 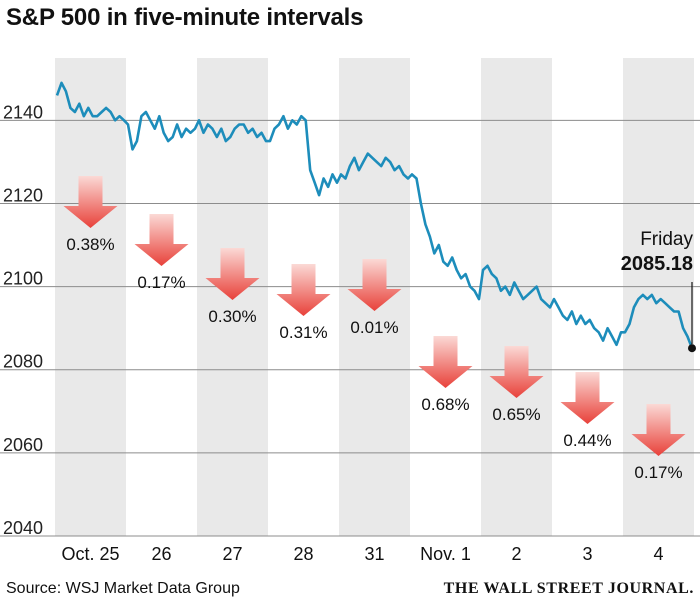 What do you see at coordinates (568, 588) in the screenshot?
I see `publisher-brand: THE WALL STREET JOURNAL.` at bounding box center [568, 588].